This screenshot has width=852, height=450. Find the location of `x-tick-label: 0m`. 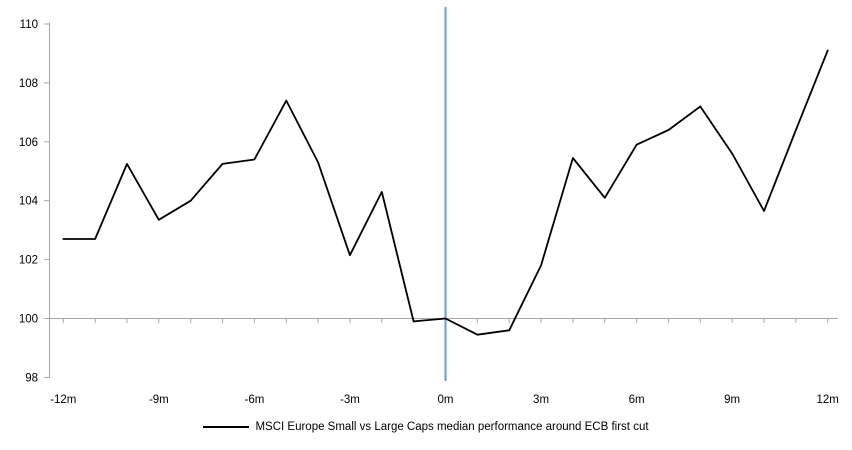

x-tick-label: 0m is located at coordinates (446, 400).